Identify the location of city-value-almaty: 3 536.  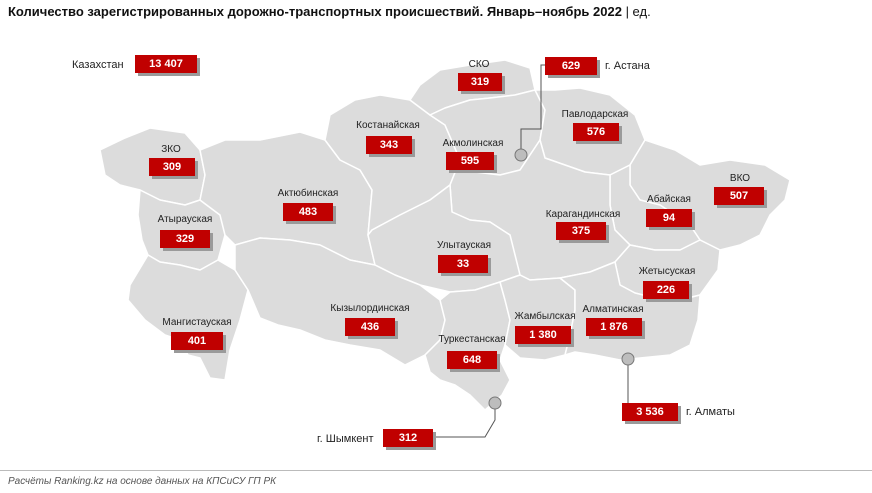
(650, 412).